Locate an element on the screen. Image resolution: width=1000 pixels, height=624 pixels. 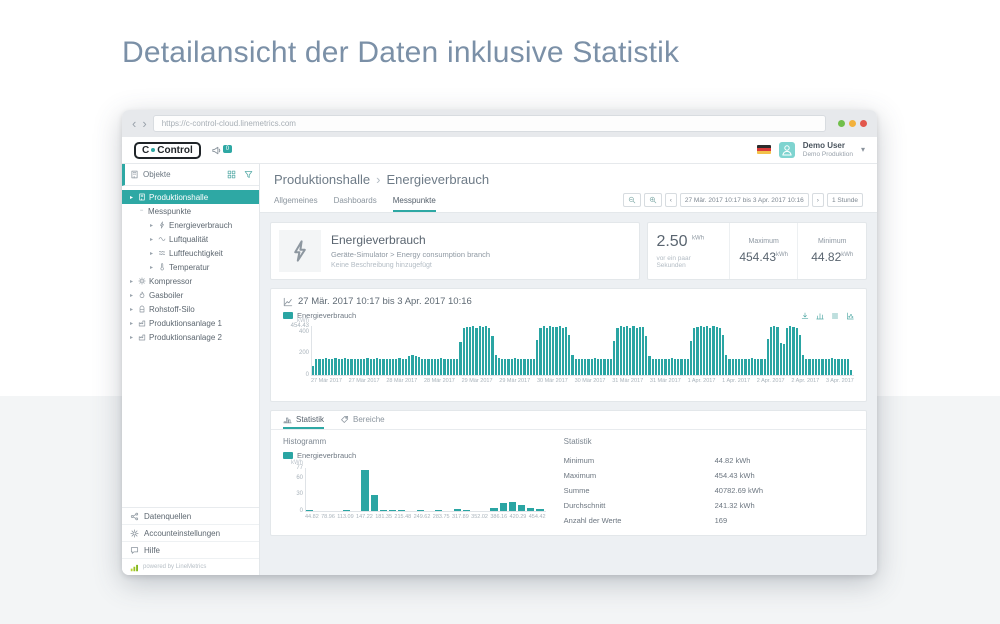
url-input is located at coordinates (489, 123).